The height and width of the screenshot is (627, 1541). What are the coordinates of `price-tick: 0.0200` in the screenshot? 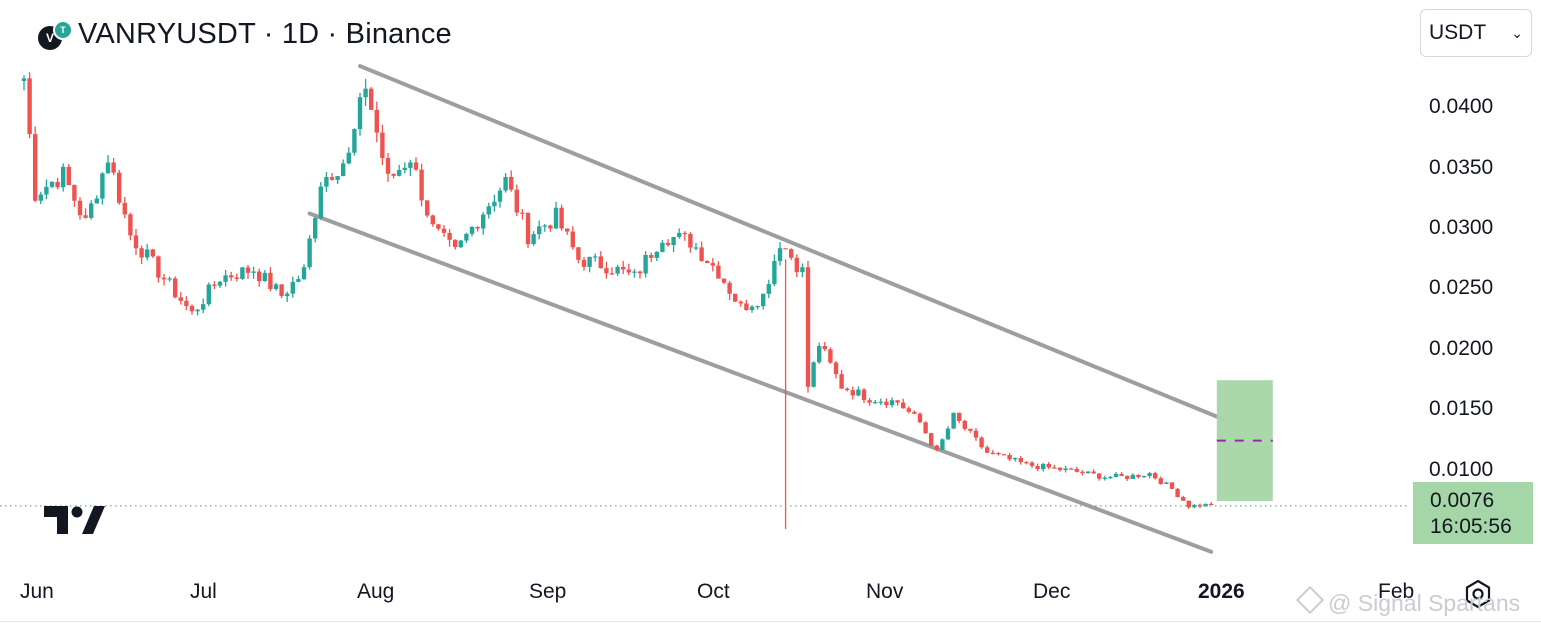 It's located at (1461, 348).